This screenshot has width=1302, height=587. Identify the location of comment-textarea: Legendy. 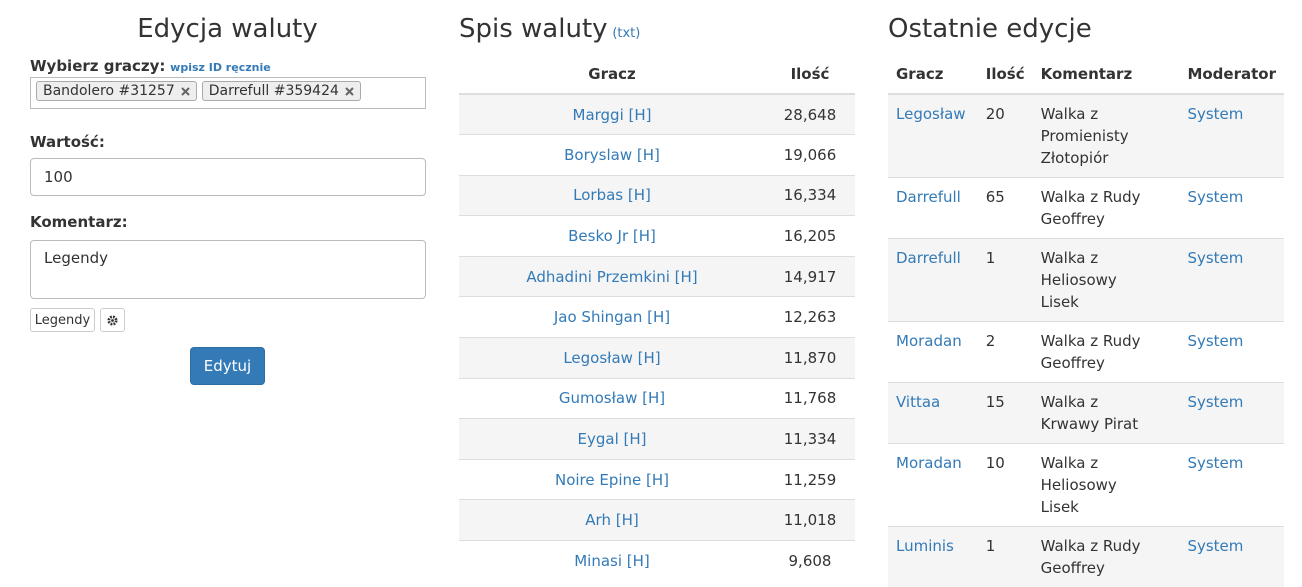
(228, 269).